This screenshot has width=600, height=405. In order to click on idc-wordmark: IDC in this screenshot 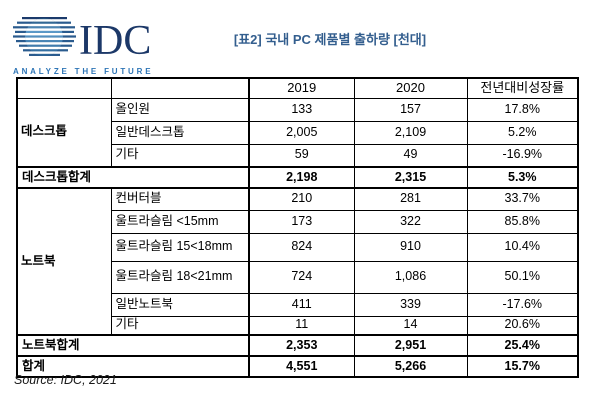, I will do `click(115, 39)`.